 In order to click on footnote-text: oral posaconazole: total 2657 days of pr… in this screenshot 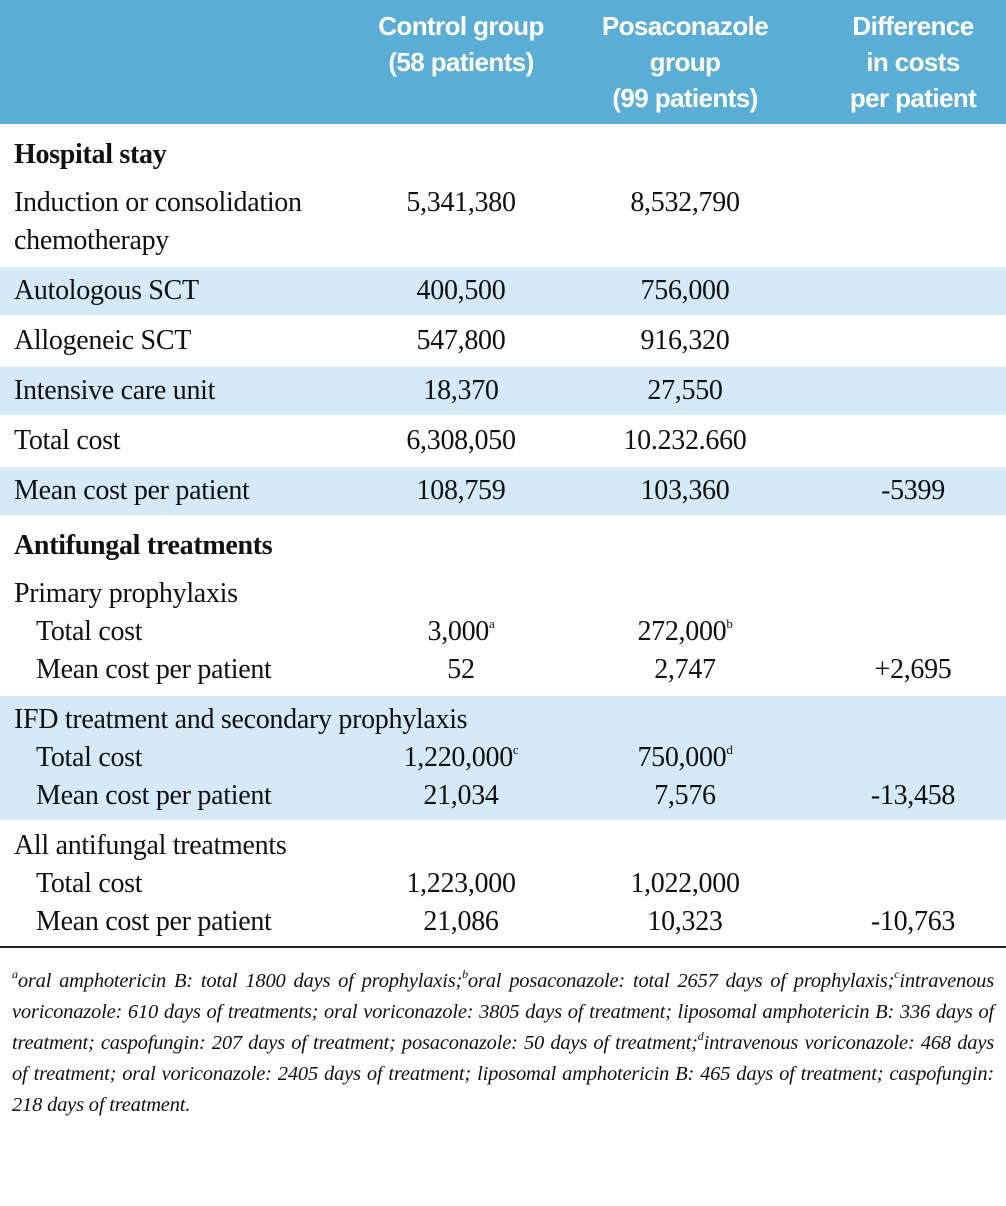, I will do `click(681, 981)`.